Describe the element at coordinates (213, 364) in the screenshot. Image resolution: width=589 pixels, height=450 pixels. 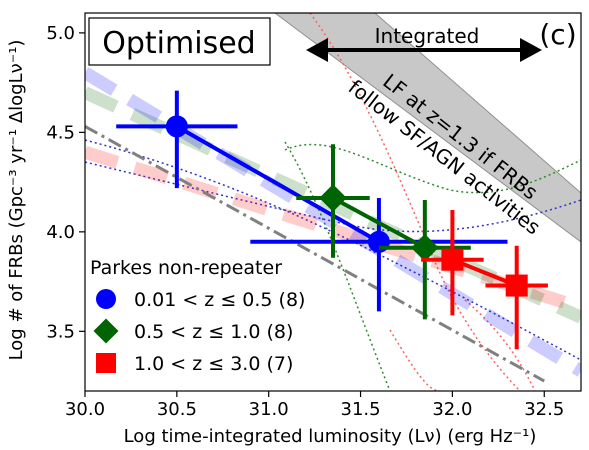
I see `legend-label: 1.0 < z ≤ 3.0 (7)` at that location.